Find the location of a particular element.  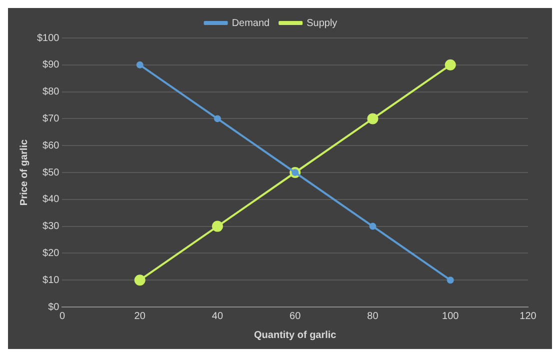

x-tick-label: 60 is located at coordinates (296, 316).